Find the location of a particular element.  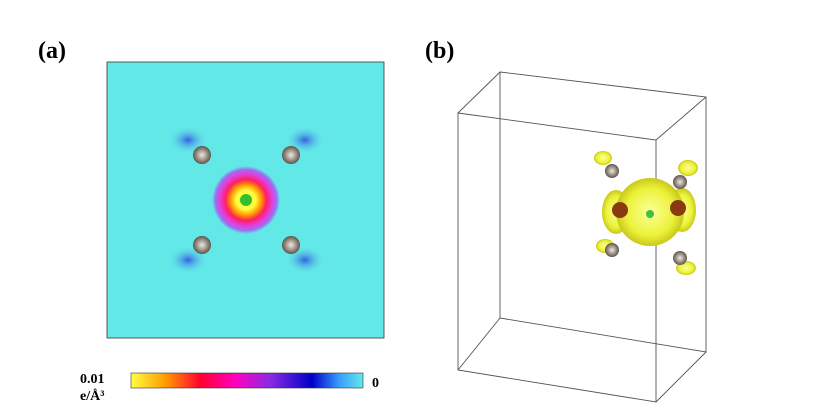

atom is located at coordinates (246, 200).